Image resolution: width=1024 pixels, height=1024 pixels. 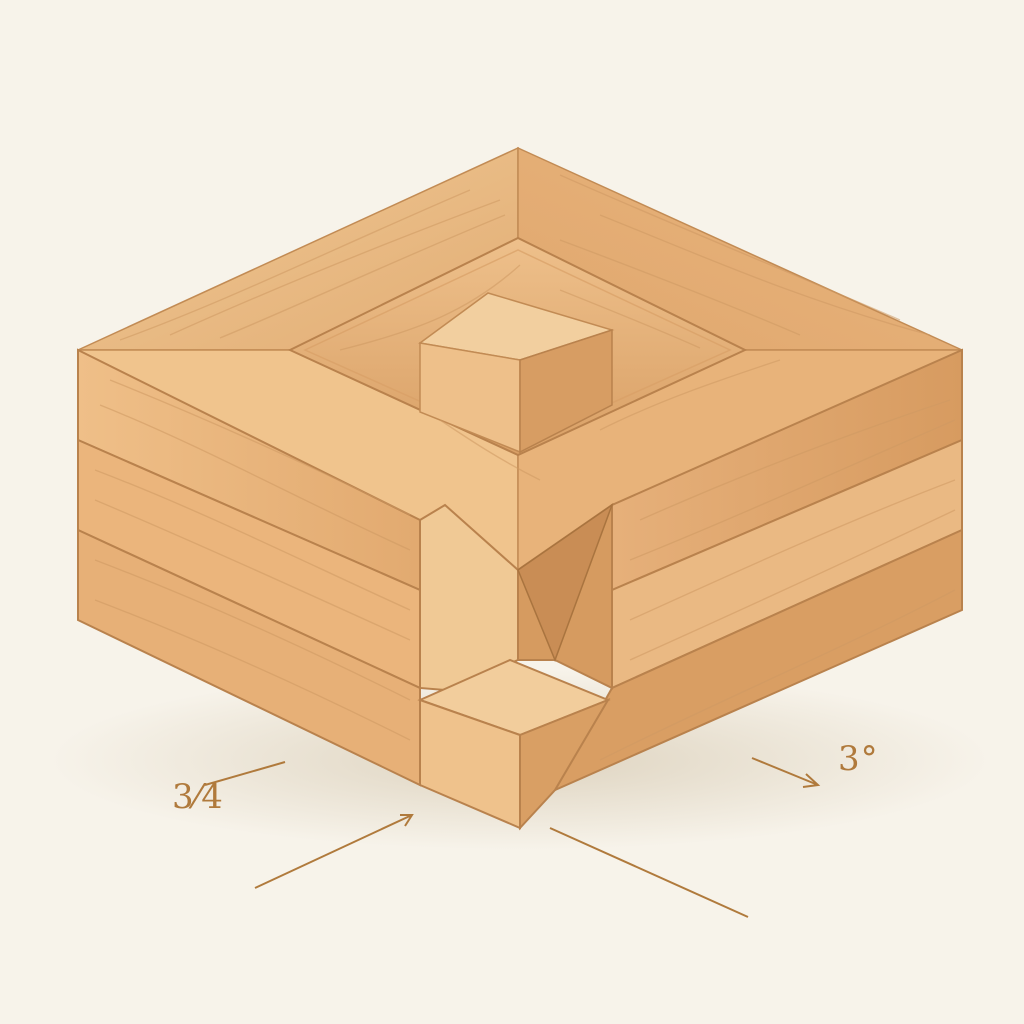 What do you see at coordinates (785, 771) in the screenshot?
I see `dimension-line-right-arrow` at bounding box center [785, 771].